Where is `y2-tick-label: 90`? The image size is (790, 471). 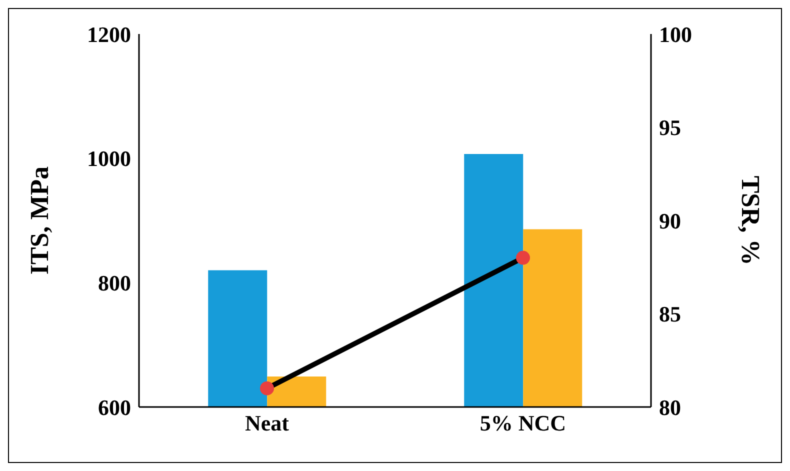
y2-tick-label: 90 is located at coordinates (670, 221).